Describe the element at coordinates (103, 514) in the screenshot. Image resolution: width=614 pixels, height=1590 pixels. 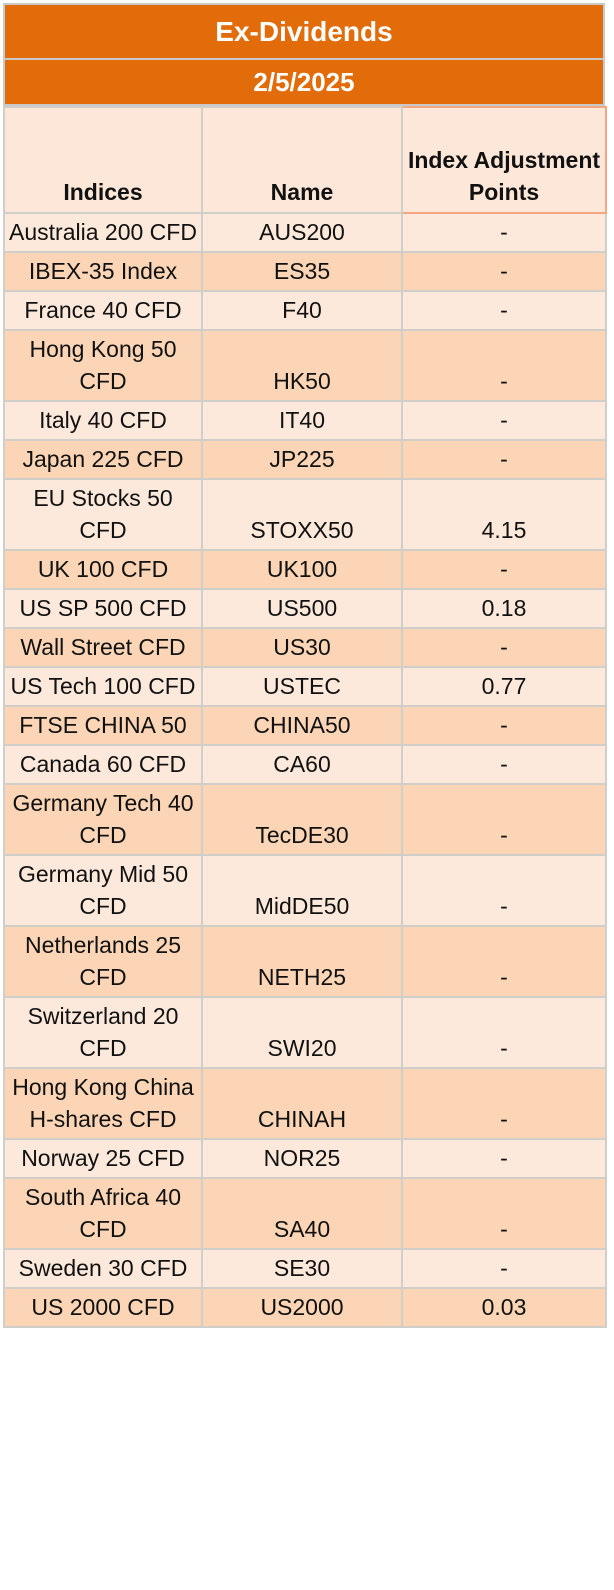
I see `cell-index: EU Stocks 50 CFD` at that location.